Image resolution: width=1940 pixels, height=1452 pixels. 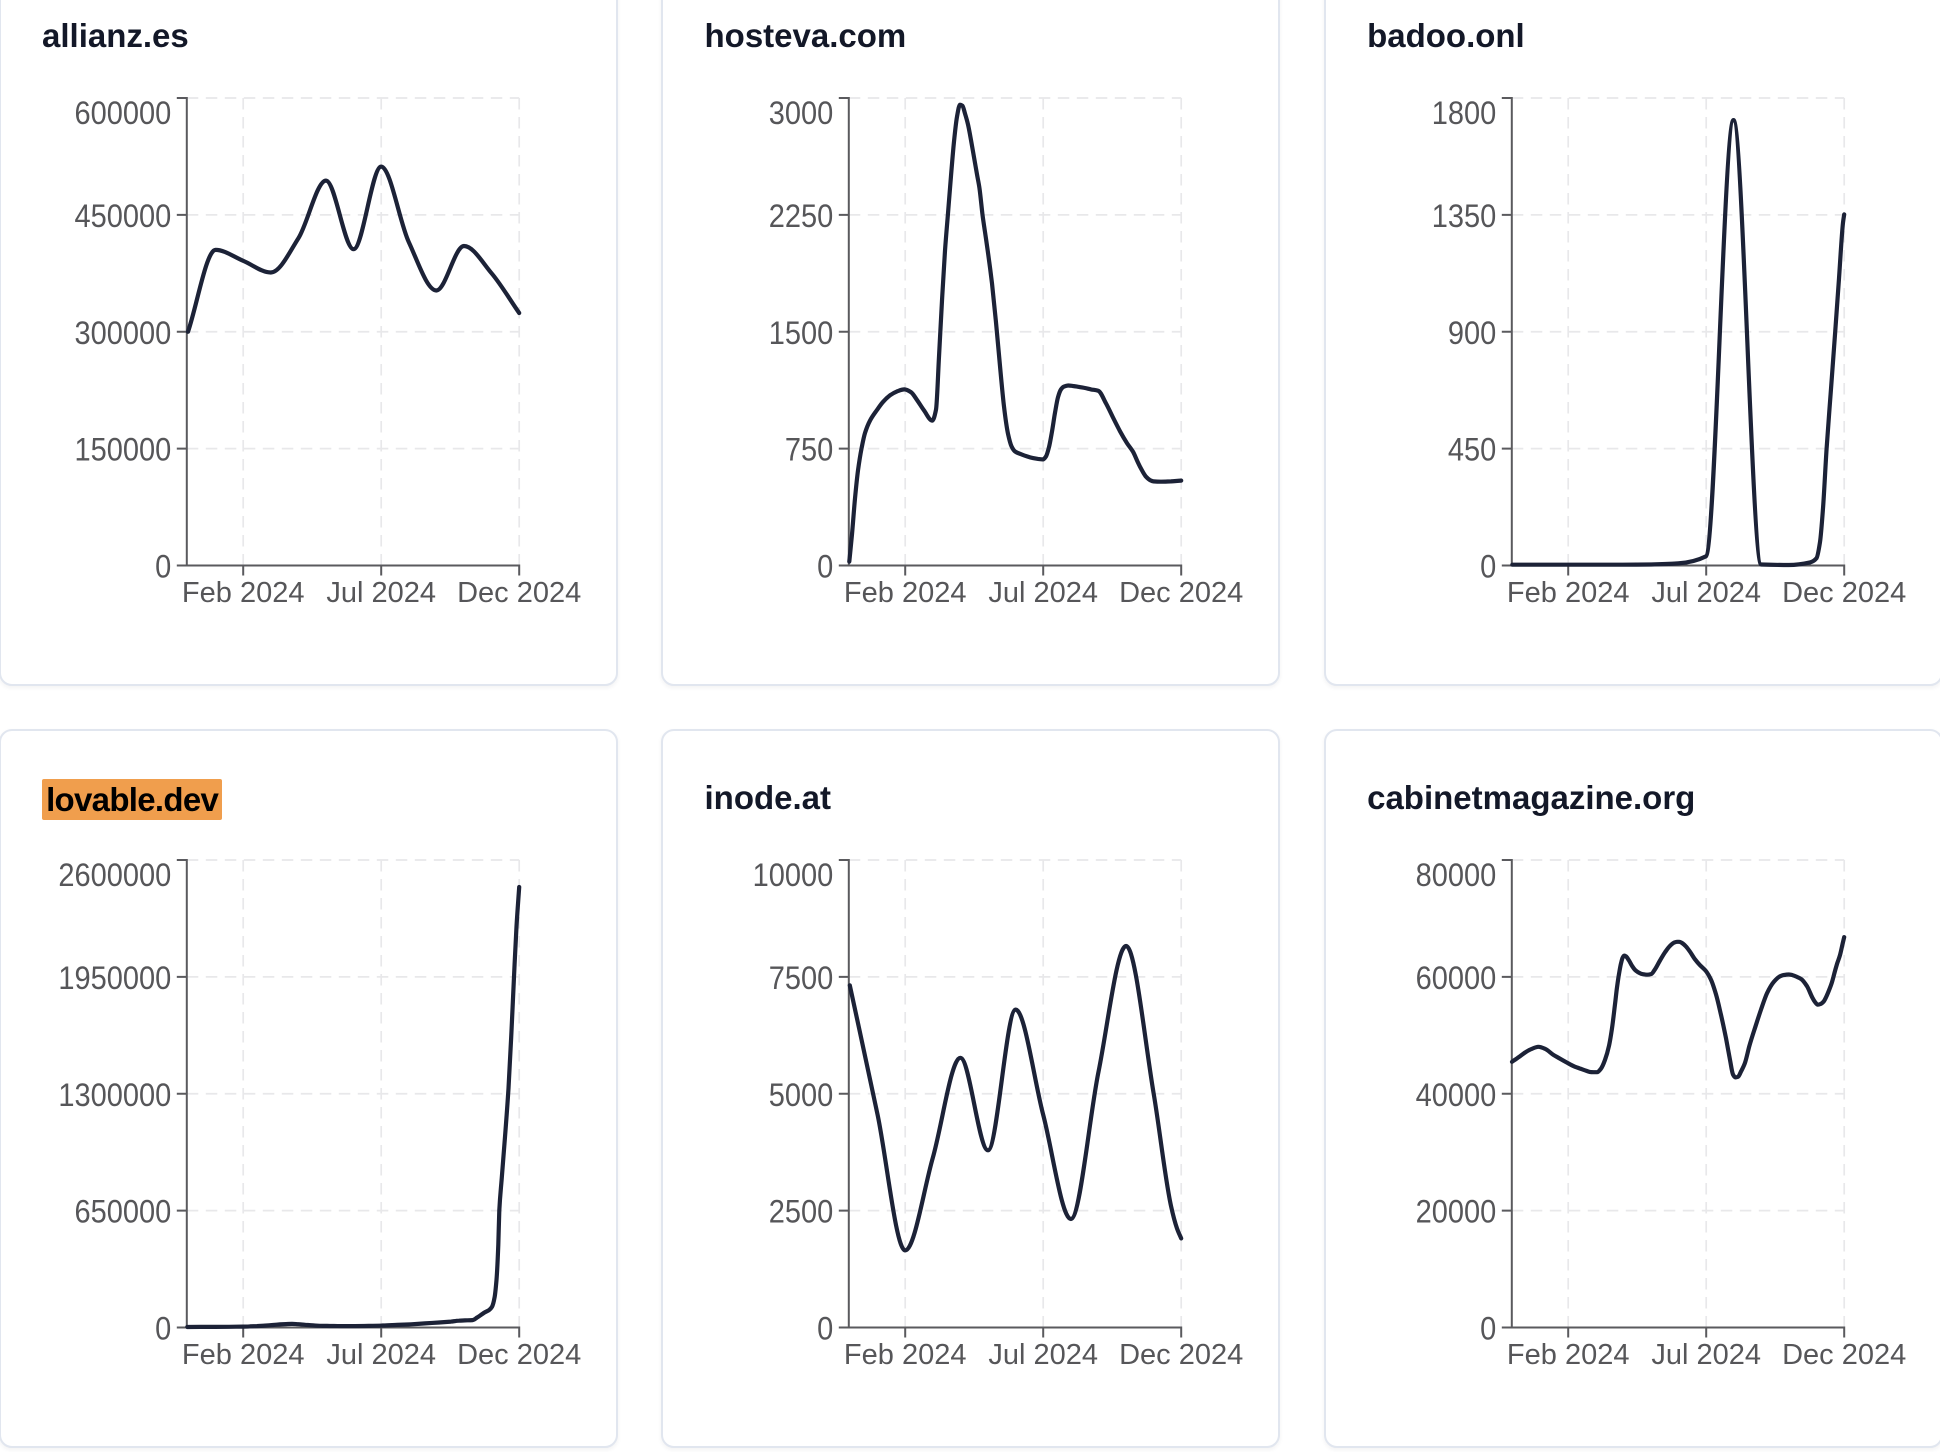 I want to click on svg-text: 7500, so click(x=801, y=977).